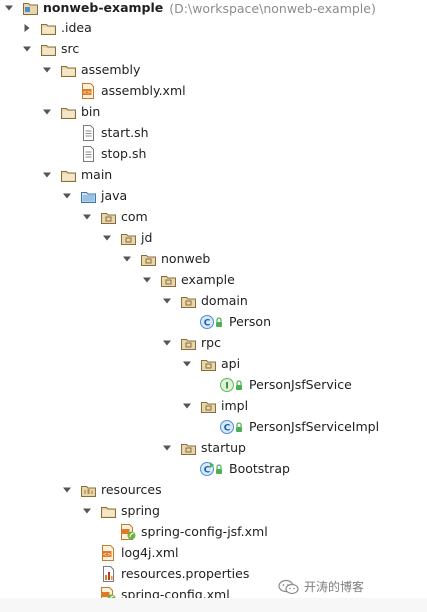 The height and width of the screenshot is (612, 427). I want to click on tree-item-label: PersonJsfServiceImpl, so click(314, 426).